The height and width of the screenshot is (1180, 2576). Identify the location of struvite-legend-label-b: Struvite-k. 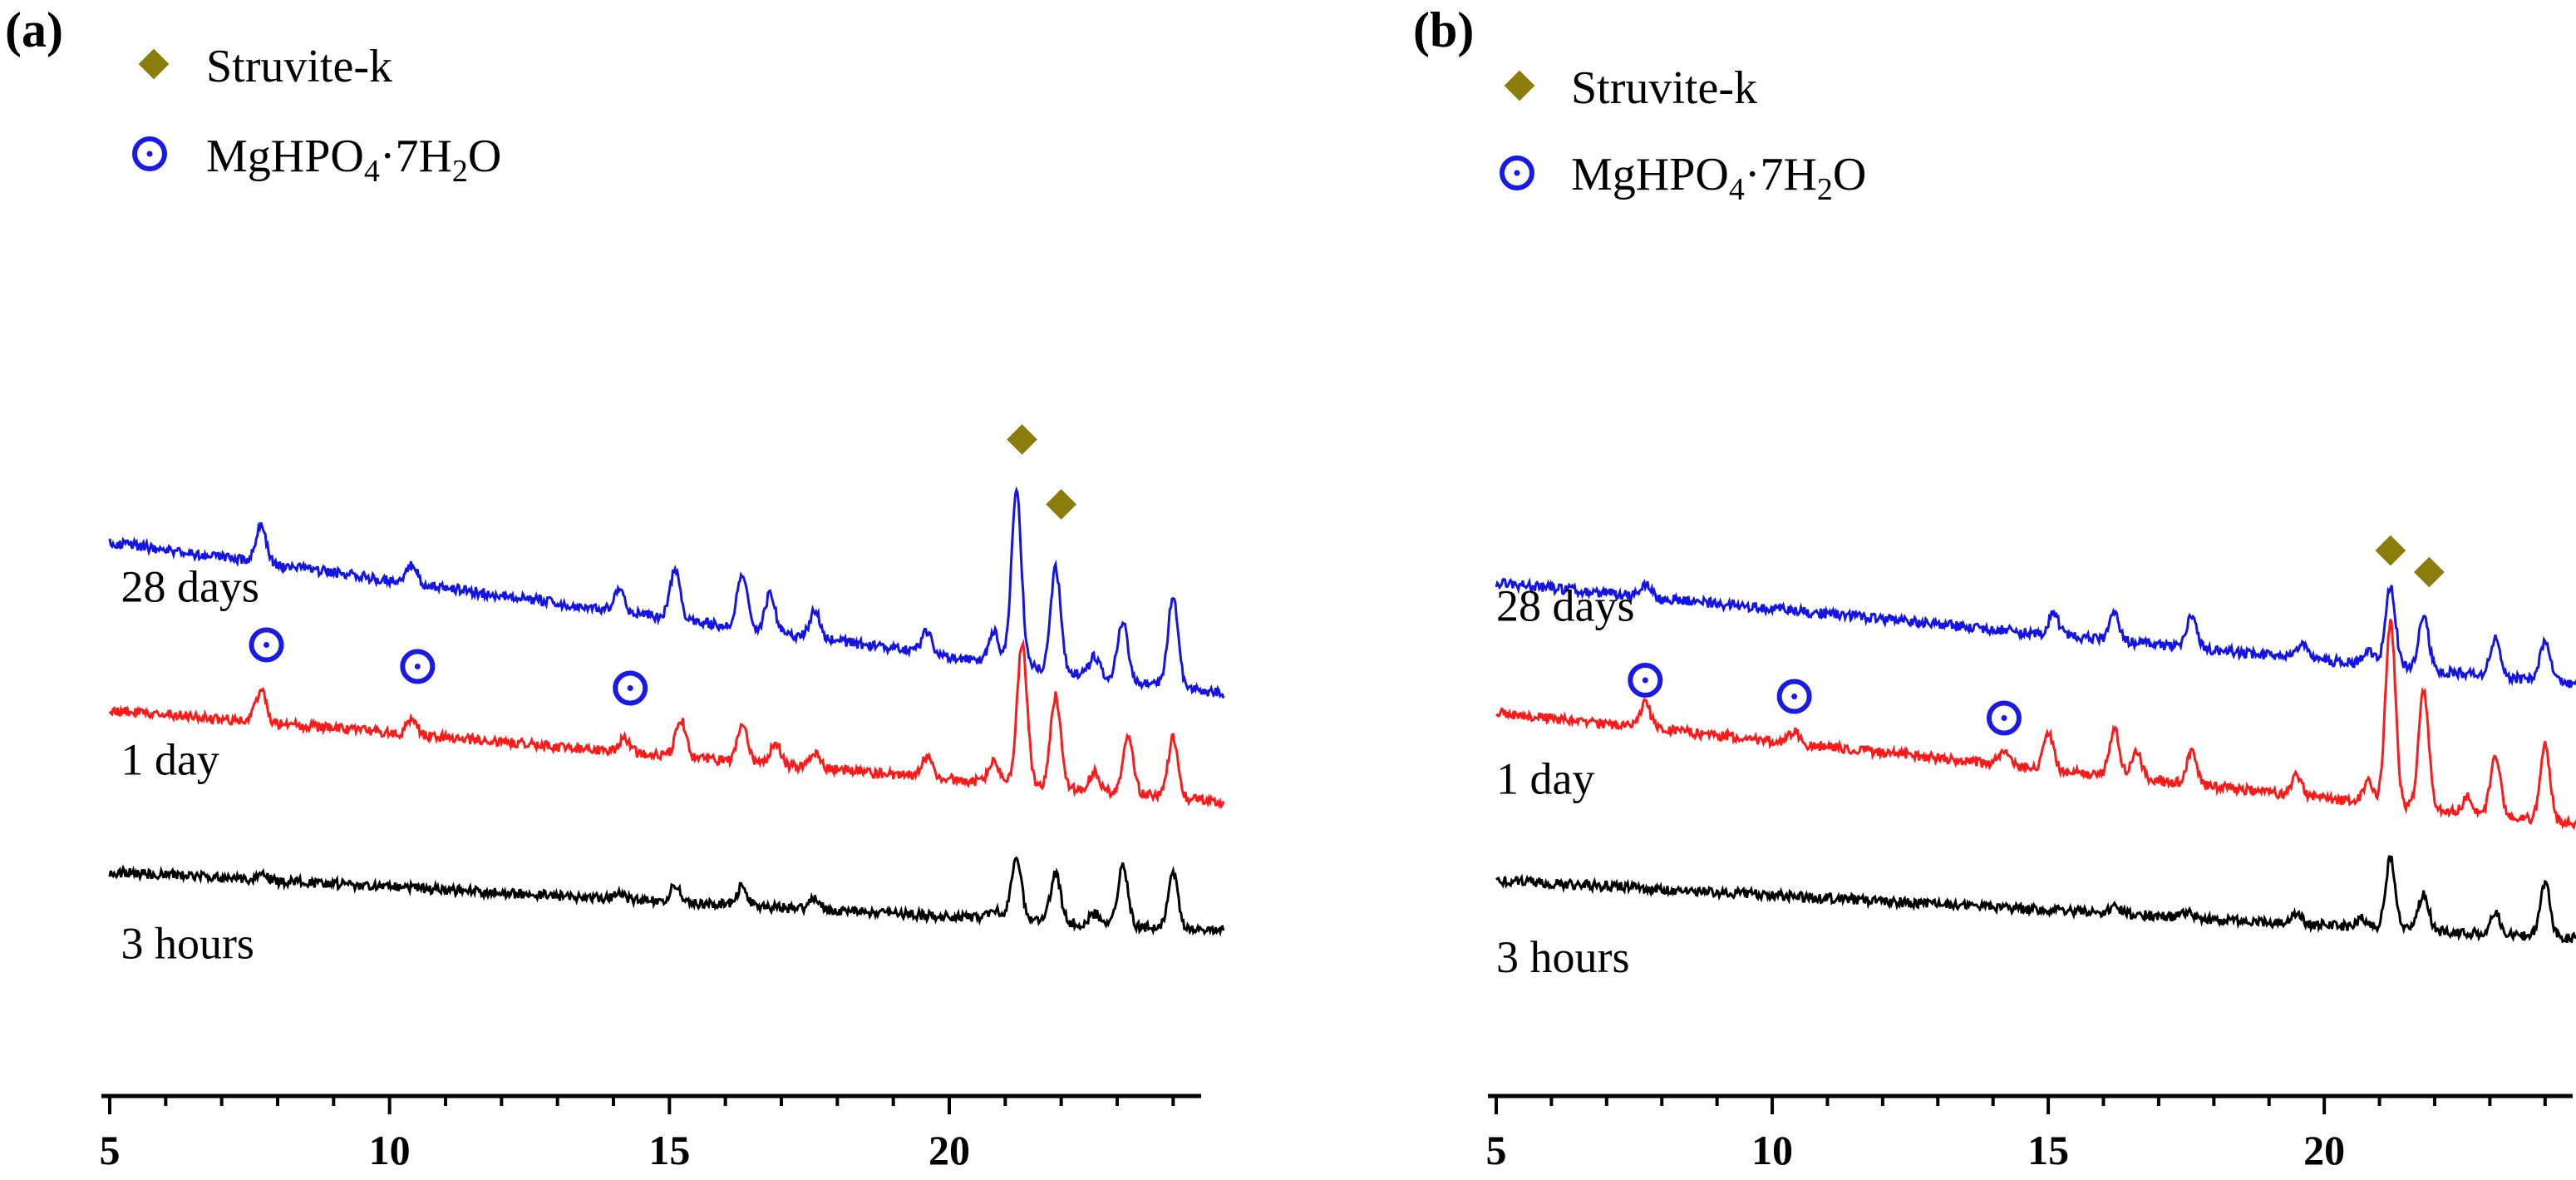
(1664, 88).